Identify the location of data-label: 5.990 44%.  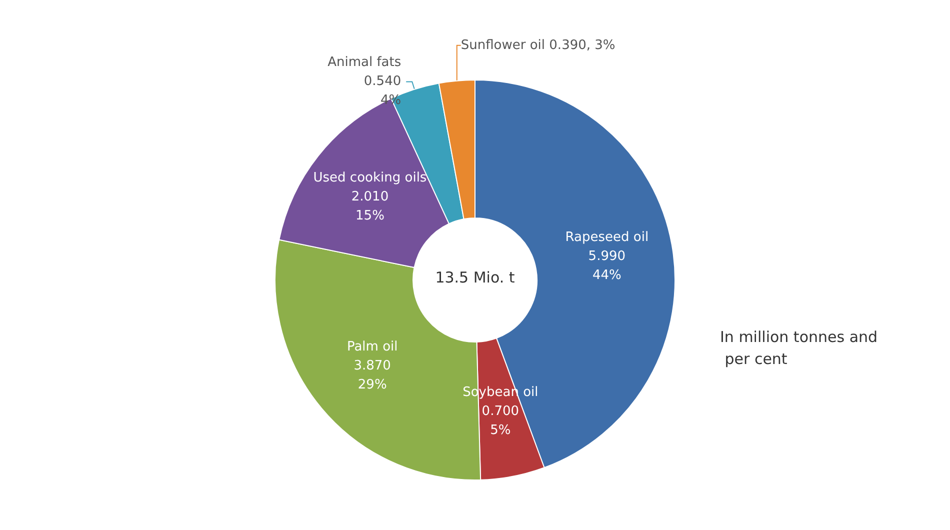
(607, 265).